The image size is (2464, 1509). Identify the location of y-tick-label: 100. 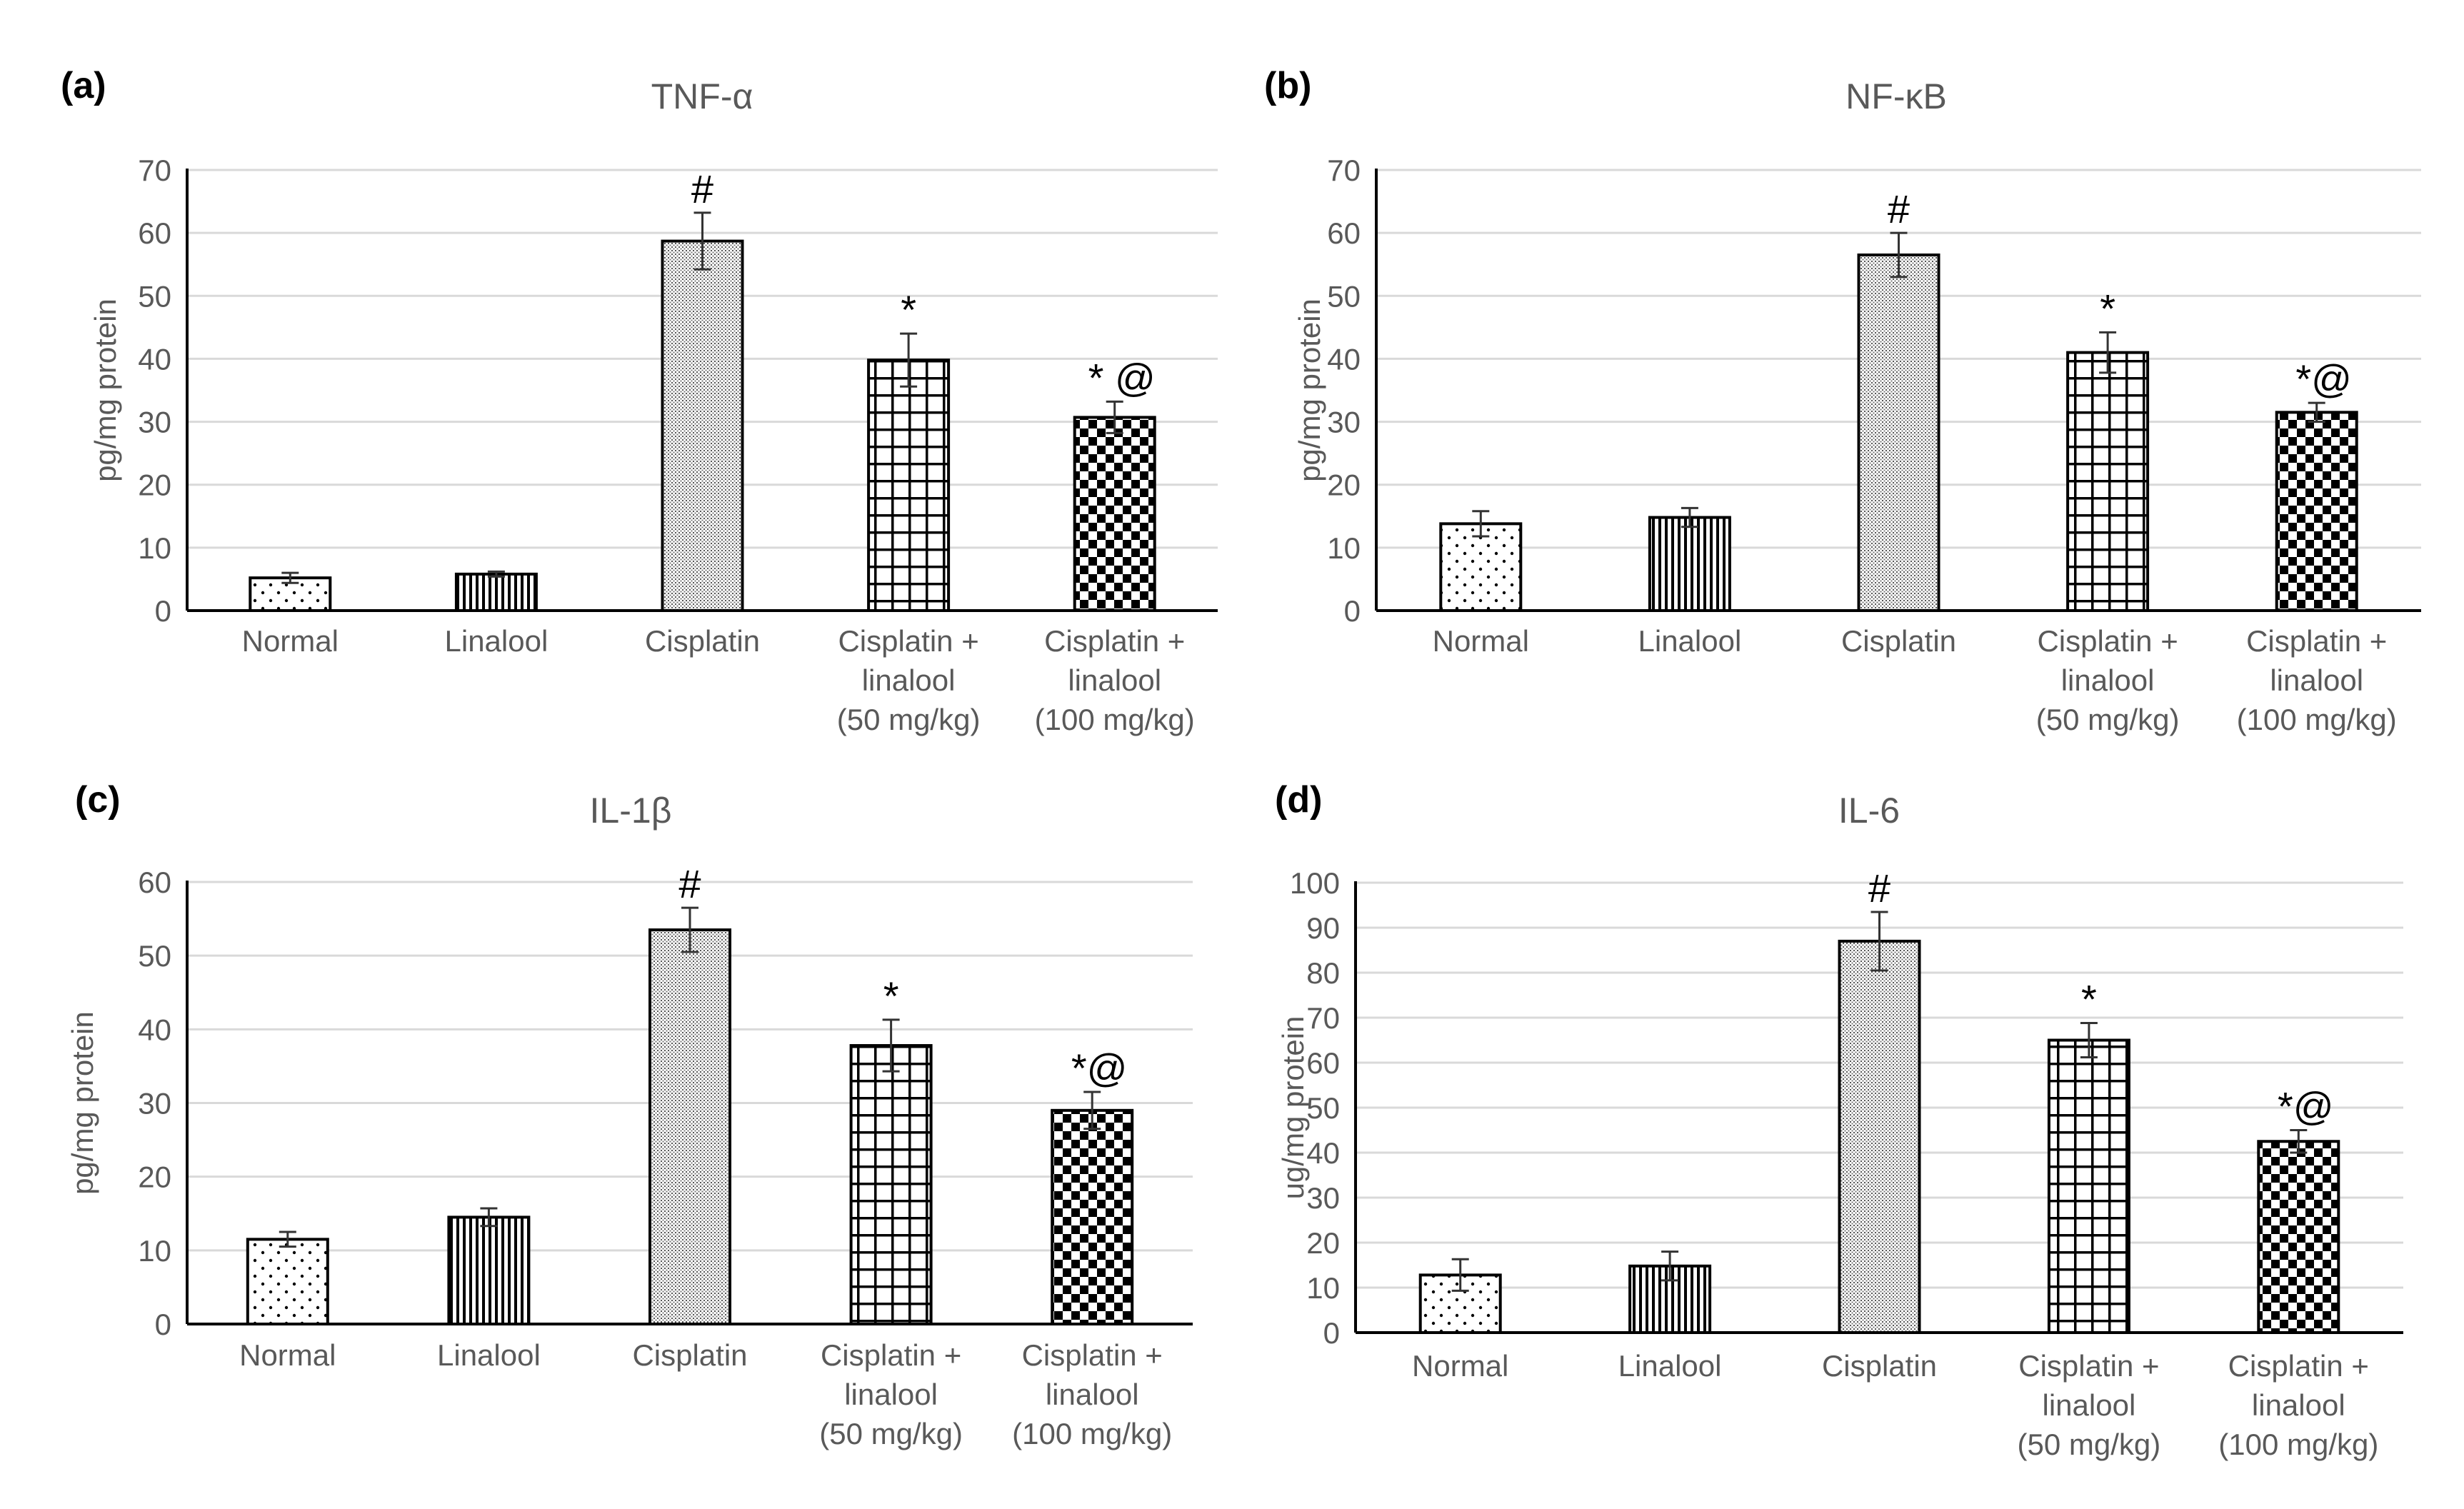
(1315, 883).